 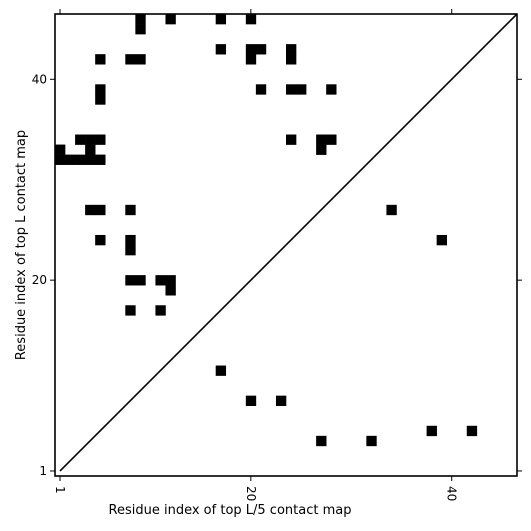 What do you see at coordinates (230, 510) in the screenshot?
I see `x-axis-label: Residue index of top L/5 contact map` at bounding box center [230, 510].